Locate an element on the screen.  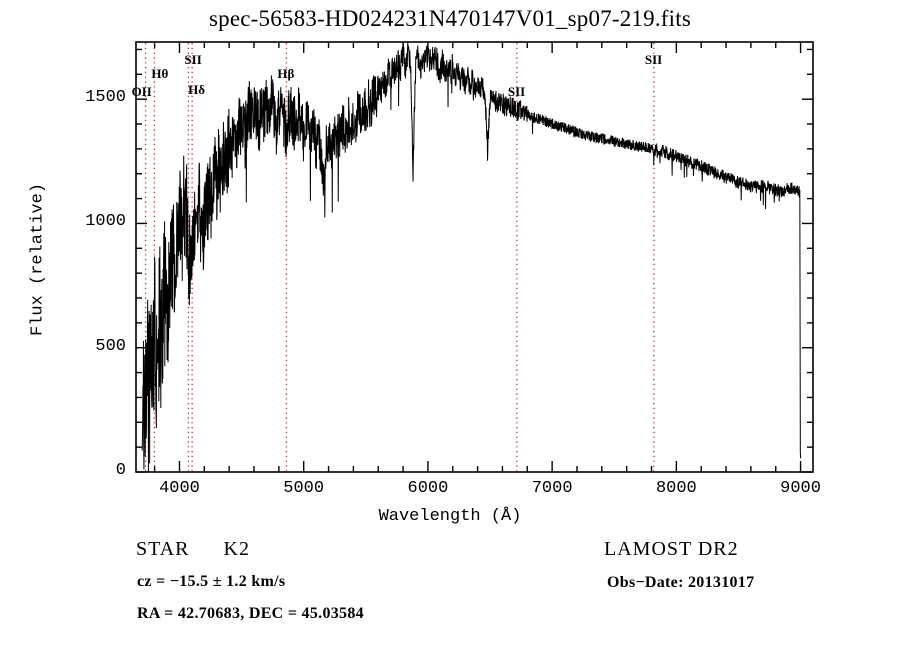
y-tick-label: 0 is located at coordinates (120, 470).